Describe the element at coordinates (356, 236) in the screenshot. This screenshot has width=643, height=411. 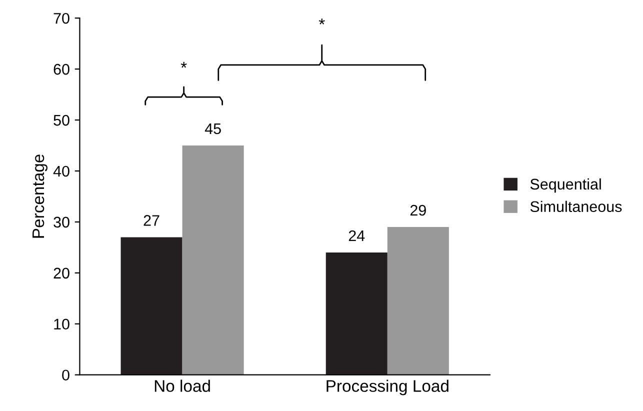
I see `data-label: 24` at that location.